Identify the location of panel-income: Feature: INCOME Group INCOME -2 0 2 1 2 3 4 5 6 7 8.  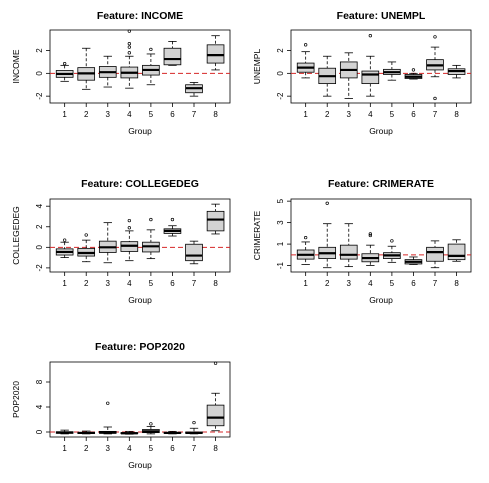
(121, 73).